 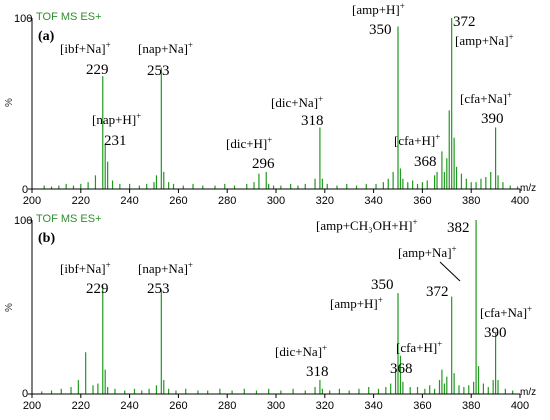 I want to click on panel-b-ann-dic-na: [dic+Na]+, so click(x=301, y=351).